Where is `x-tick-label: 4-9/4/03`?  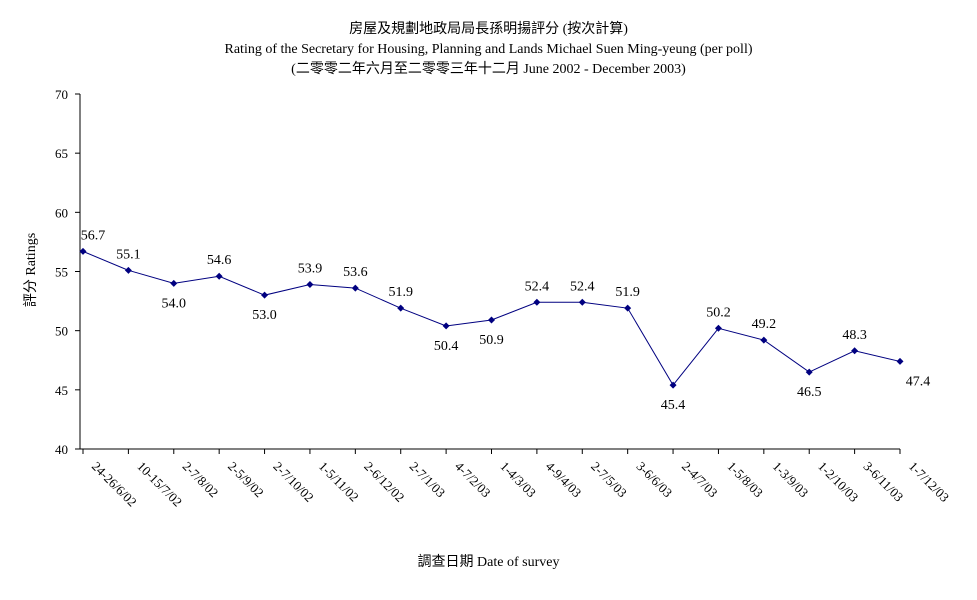
x-tick-label: 4-9/4/03 is located at coordinates (564, 480).